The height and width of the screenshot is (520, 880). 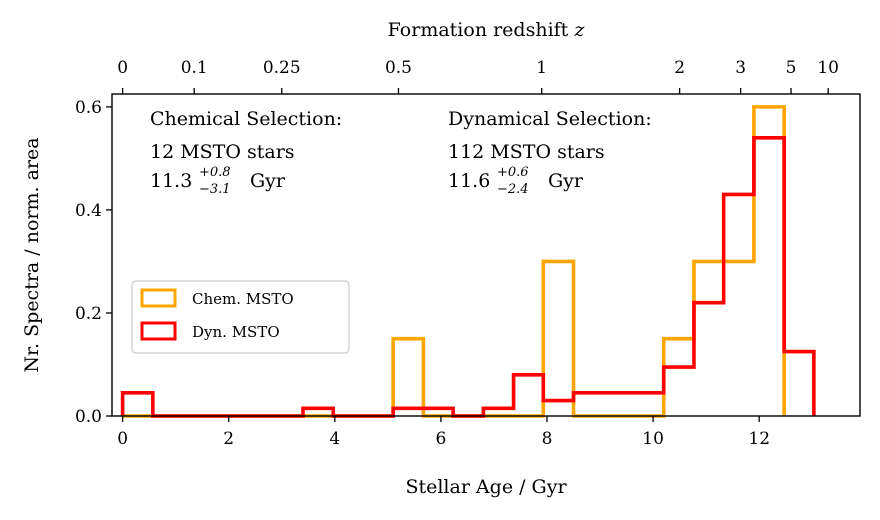 I want to click on left-axis-ticks: 0.0 0.2 0.4 0.6, so click(x=93, y=262).